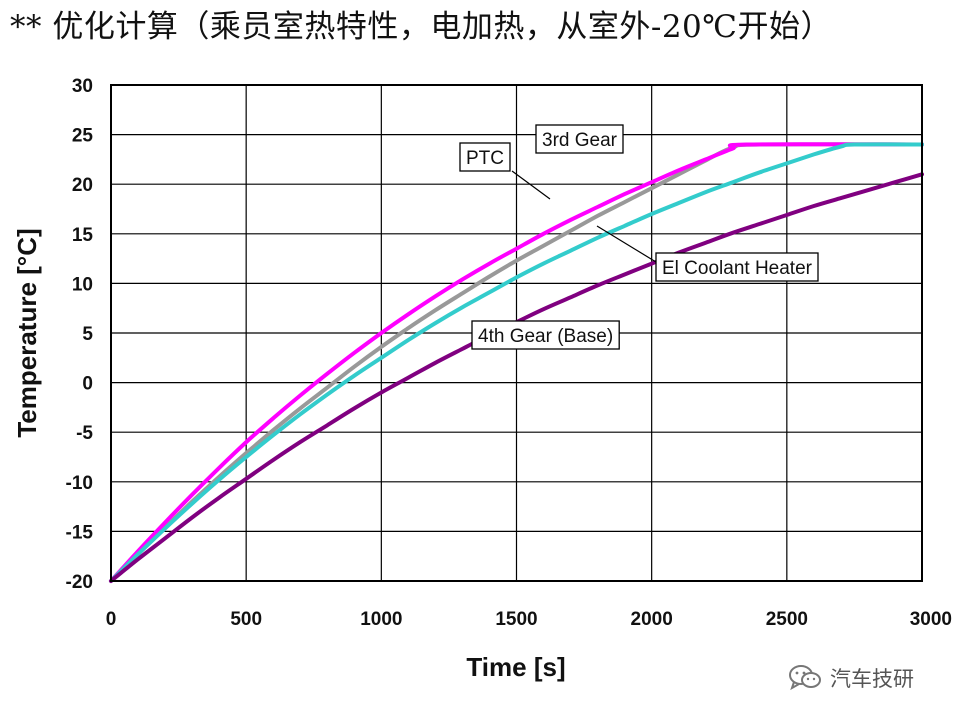  I want to click on x-tick-label: 2000, so click(652, 619).